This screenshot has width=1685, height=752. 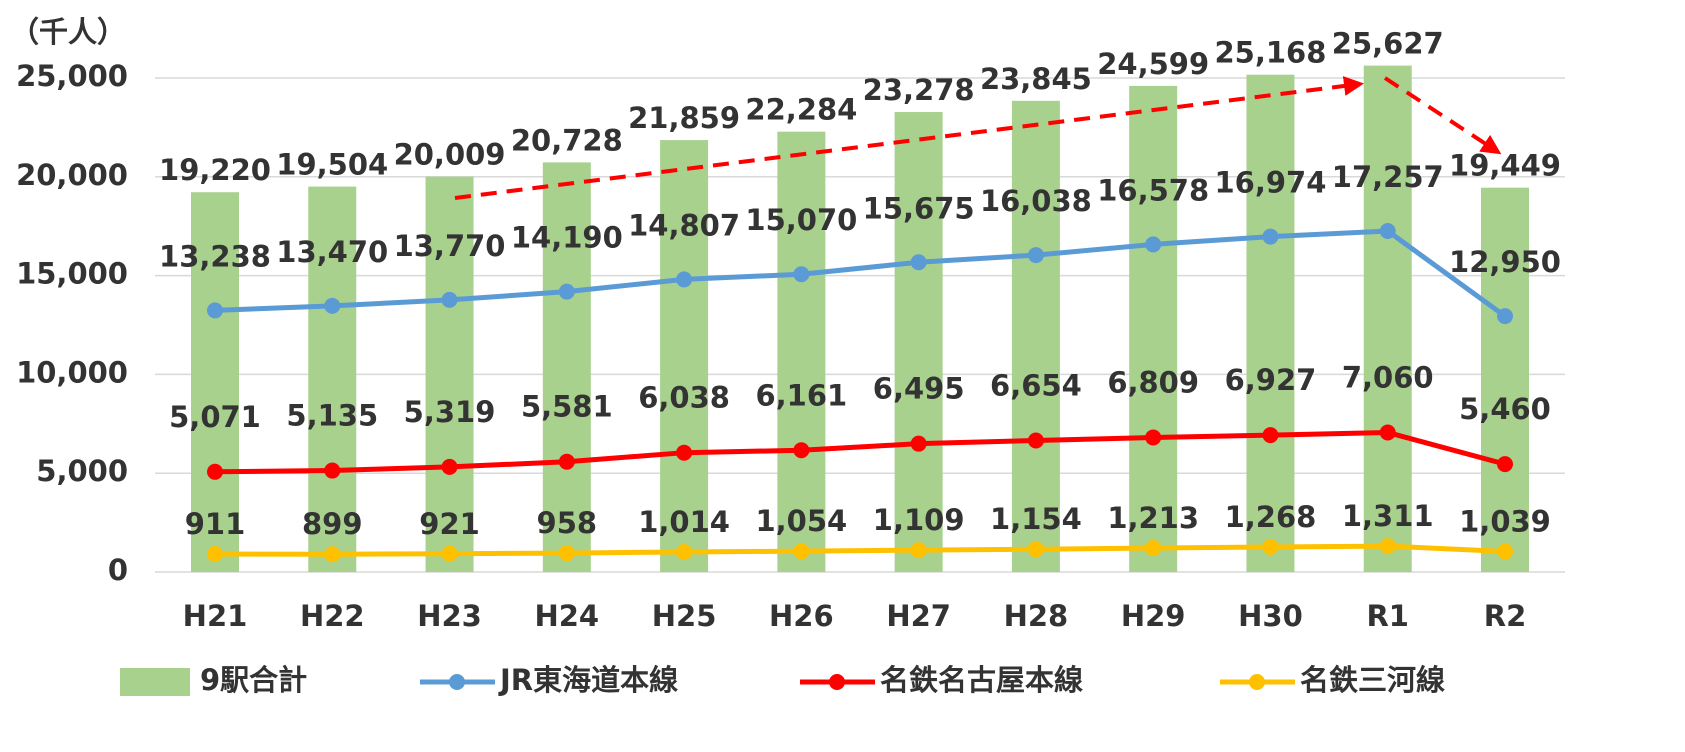 I want to click on data-label: 921, so click(x=449, y=524).